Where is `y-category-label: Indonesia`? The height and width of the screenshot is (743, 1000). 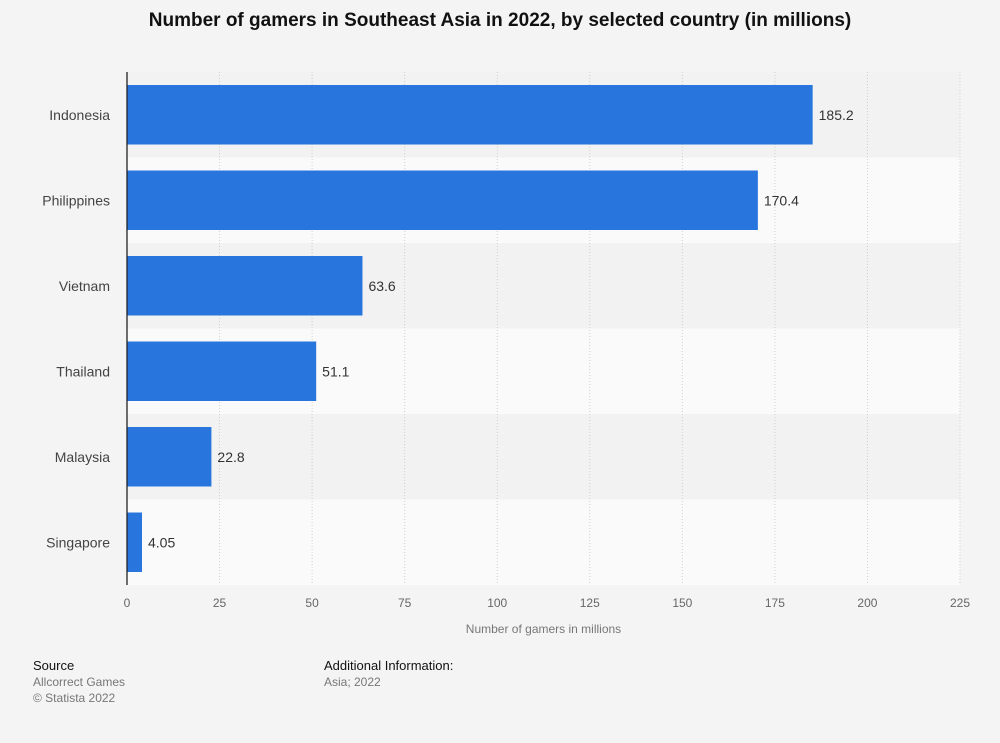 y-category-label: Indonesia is located at coordinates (79, 115).